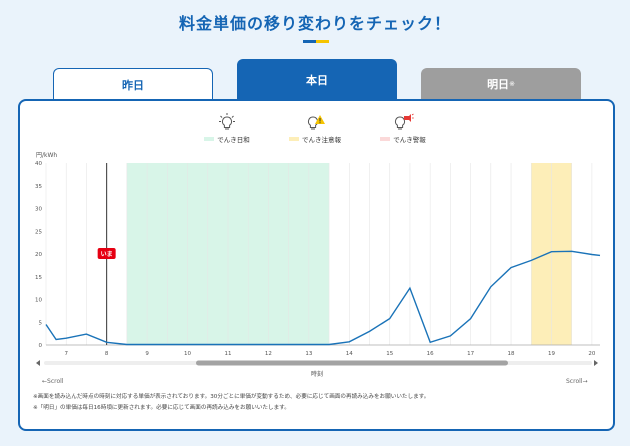  What do you see at coordinates (294, 139) in the screenshot?
I see `legend-swatch-denki-chuiho` at bounding box center [294, 139].